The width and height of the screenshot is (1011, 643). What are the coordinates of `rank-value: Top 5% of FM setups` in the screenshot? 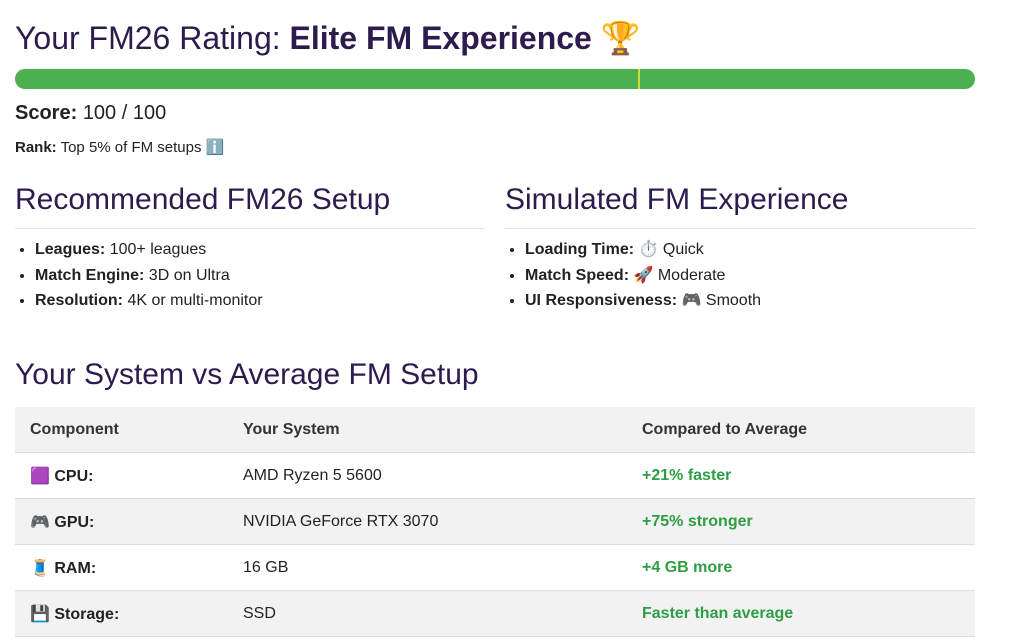 It's located at (131, 147).